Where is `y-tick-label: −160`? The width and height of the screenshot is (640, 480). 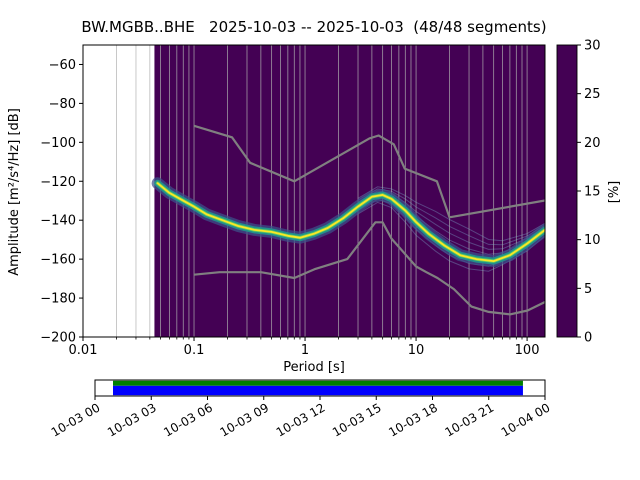 y-tick-label: −160 is located at coordinates (58, 260).